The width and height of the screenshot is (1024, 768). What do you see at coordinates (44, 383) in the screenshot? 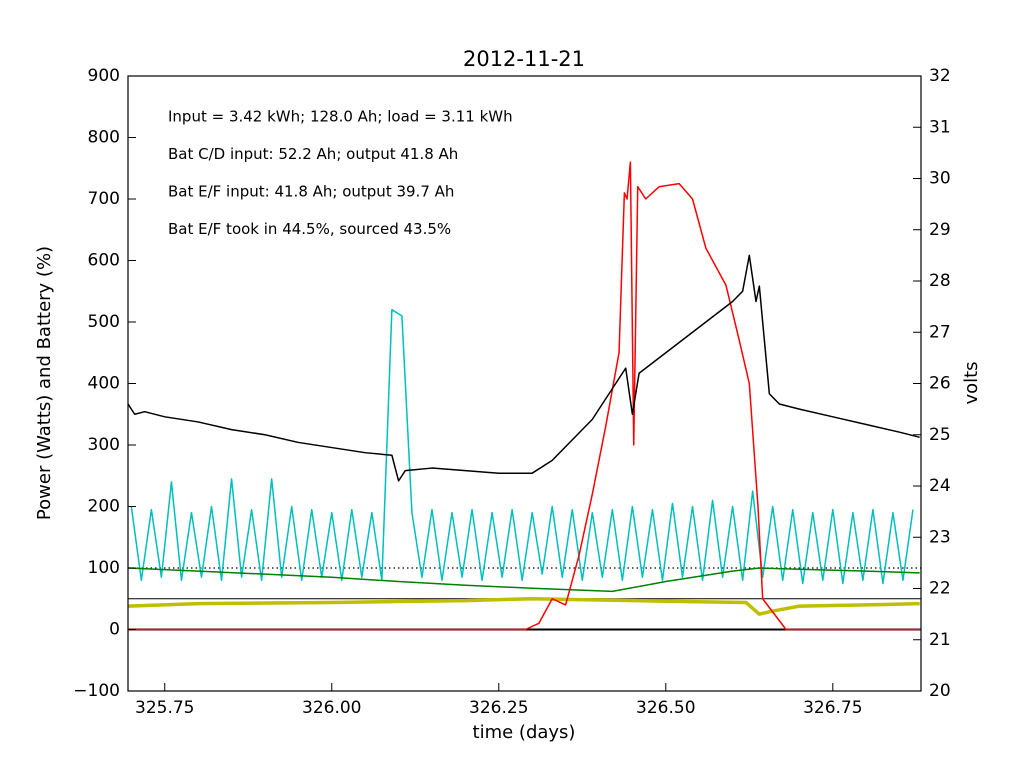
I see `y-axis-label: Power (Watts) and Battery (%)` at bounding box center [44, 383].